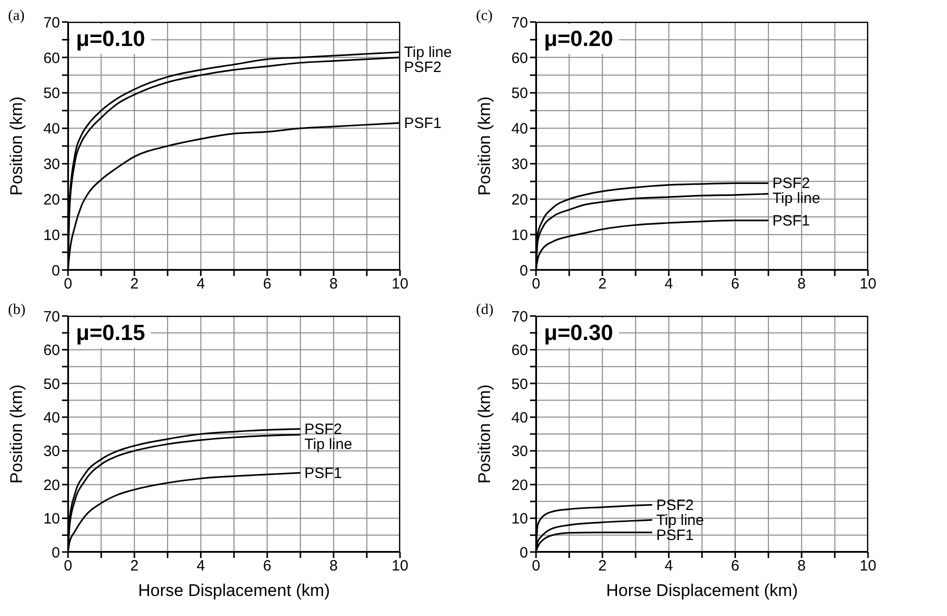 The width and height of the screenshot is (947, 616). I want to click on chart-subtitle: μ=0.20, so click(579, 39).